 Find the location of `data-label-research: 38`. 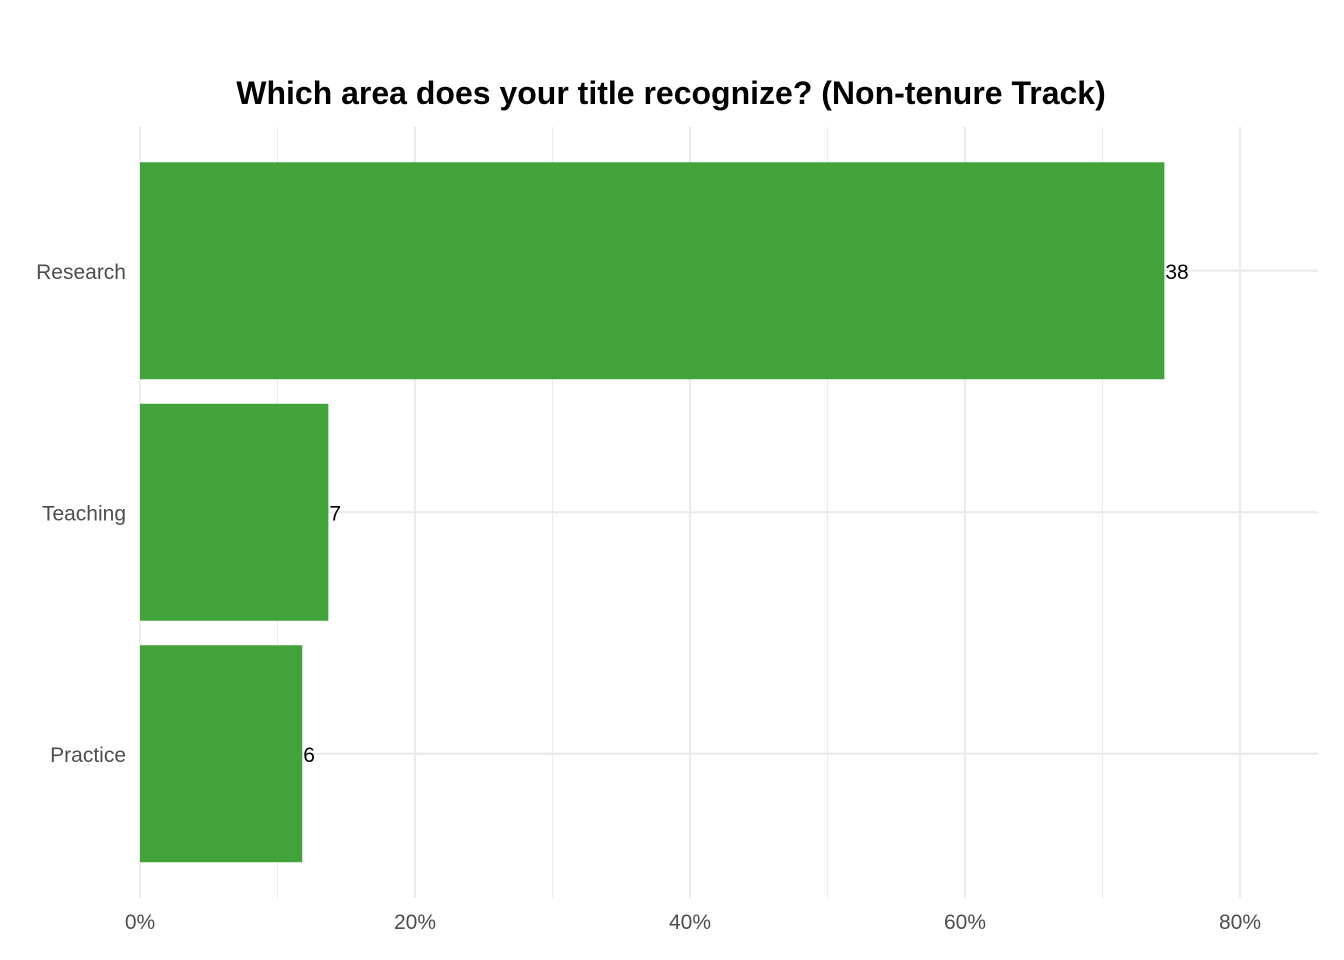

data-label-research: 38 is located at coordinates (1176, 272).